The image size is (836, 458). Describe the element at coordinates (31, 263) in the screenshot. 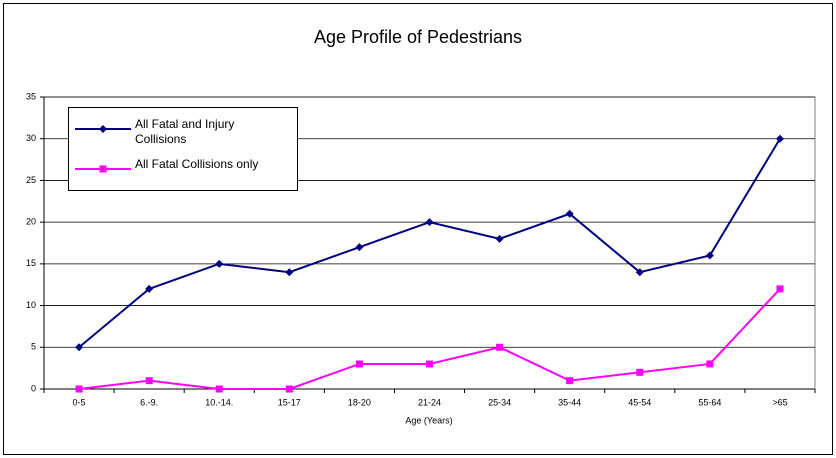

I see `y-tick-label: 15` at that location.